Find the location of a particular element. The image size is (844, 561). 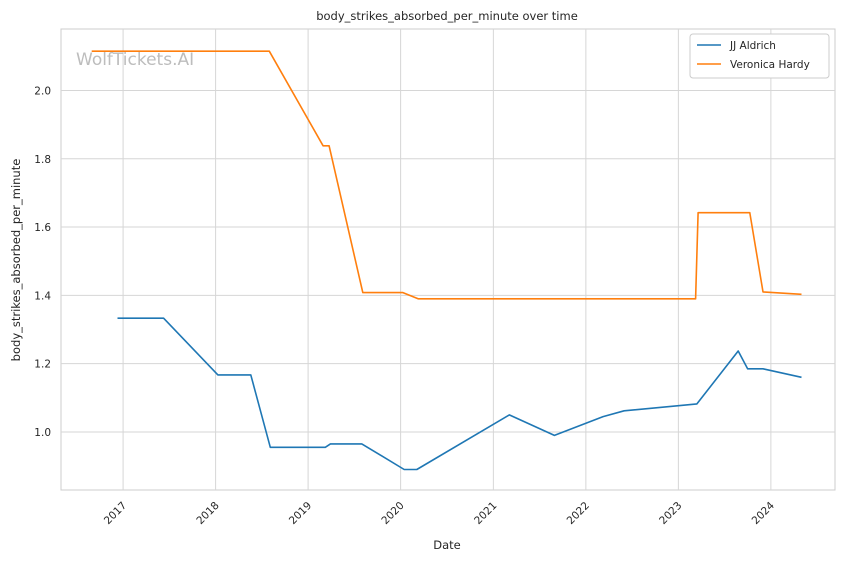

x-tick-label: 2021 is located at coordinates (485, 513).